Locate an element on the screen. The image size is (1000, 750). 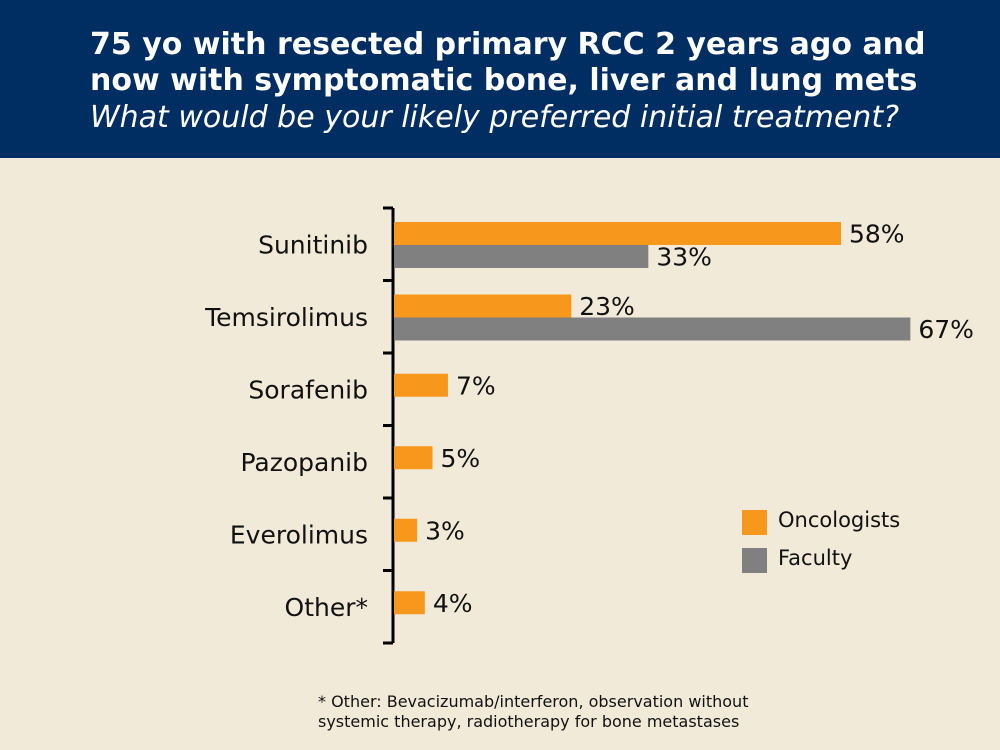
legend-label-oncologists: Oncologists is located at coordinates (839, 520).